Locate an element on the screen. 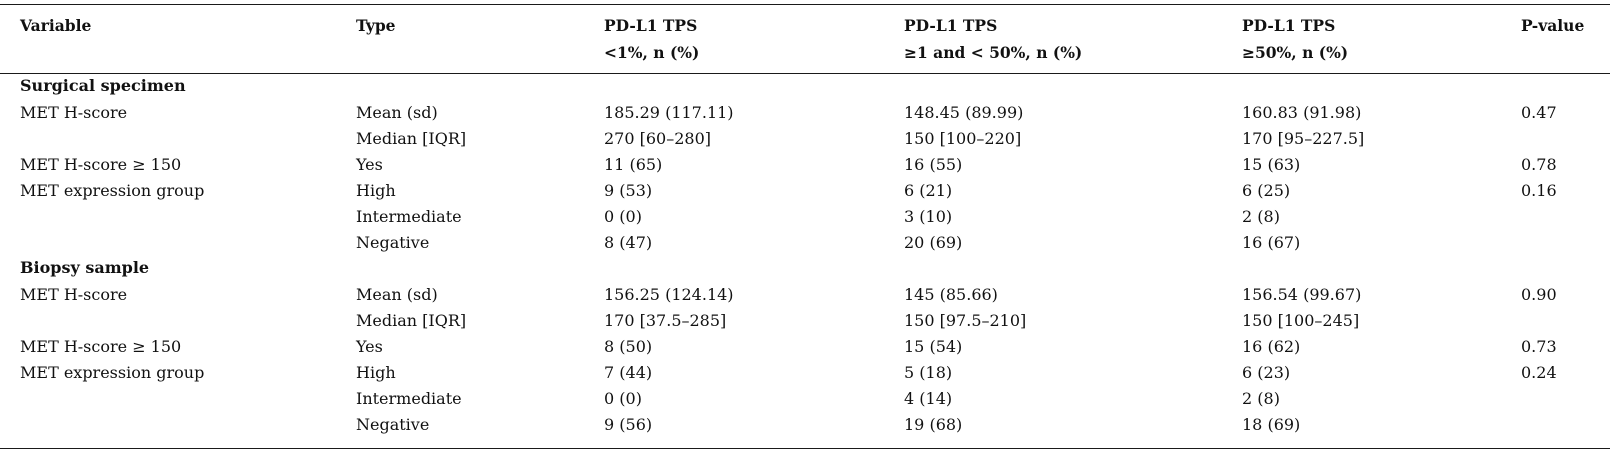 This screenshot has width=1610, height=456. cell-tps-high: 15 (63) is located at coordinates (1271, 164).